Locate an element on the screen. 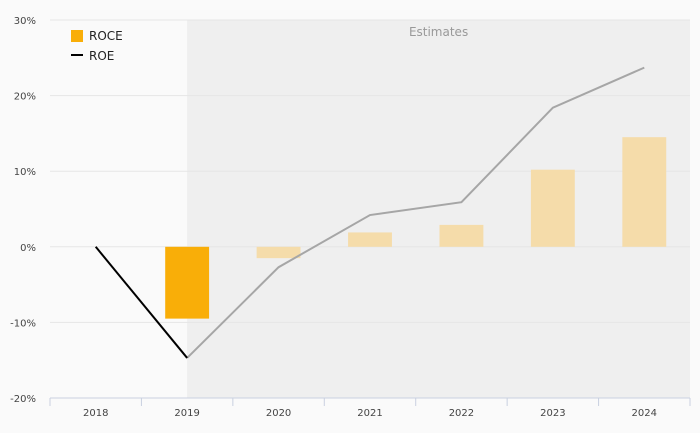  x-tick-label: 2024 is located at coordinates (644, 413).